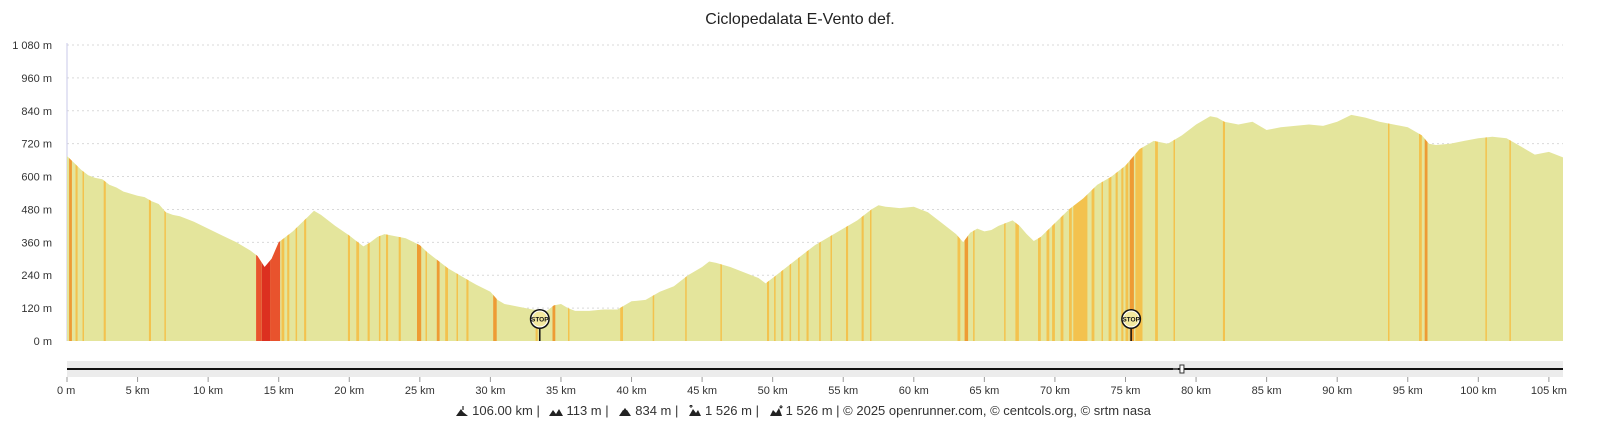 The image size is (1600, 426). Describe the element at coordinates (1337, 391) in the screenshot. I see `x-tick-label: 90 km` at that location.